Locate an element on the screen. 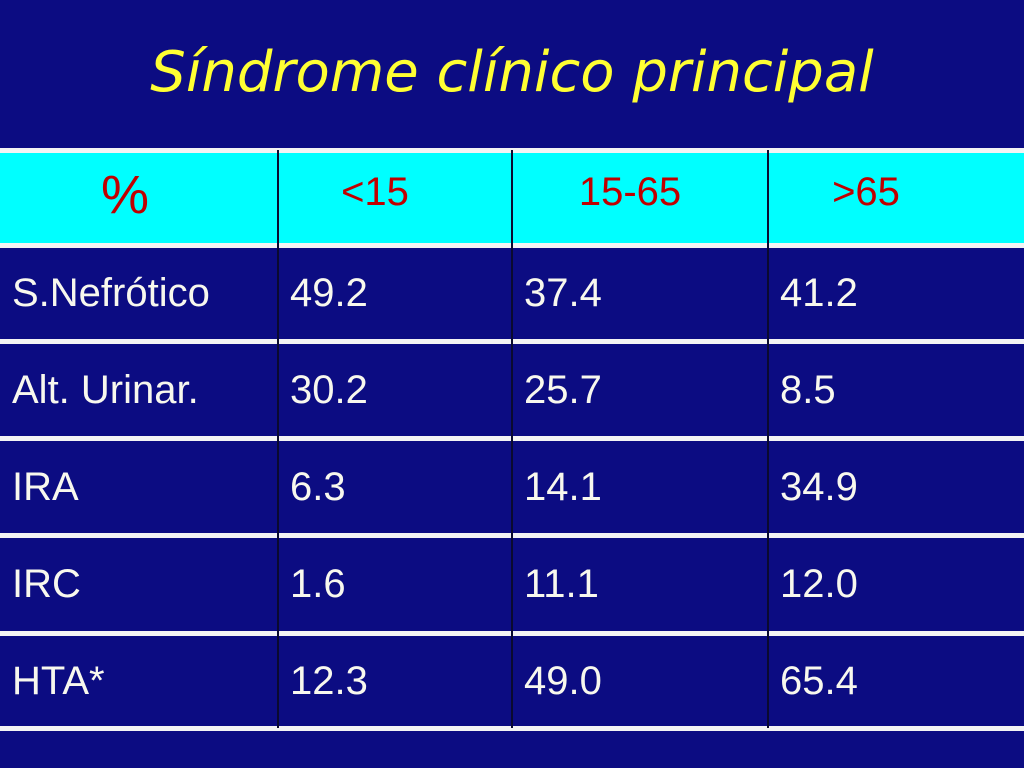 The image size is (1024, 768). table-cell: 49.0 is located at coordinates (563, 680).